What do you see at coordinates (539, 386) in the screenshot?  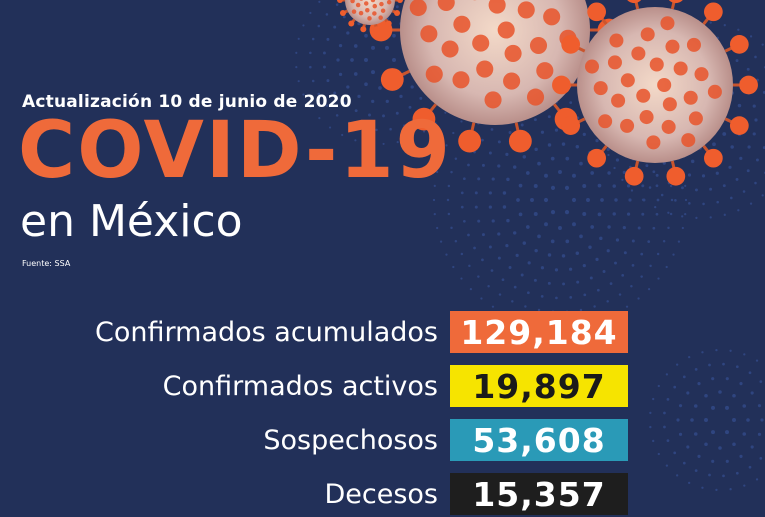 I see `stat-value: 19,897` at bounding box center [539, 386].